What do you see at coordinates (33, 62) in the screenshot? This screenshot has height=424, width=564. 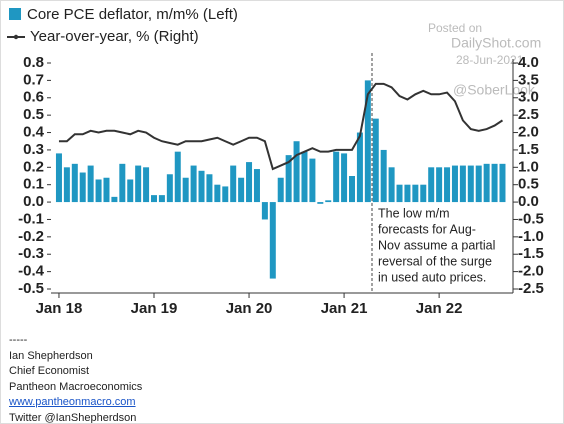 I see `y-tick-label: 0.8` at bounding box center [33, 62].